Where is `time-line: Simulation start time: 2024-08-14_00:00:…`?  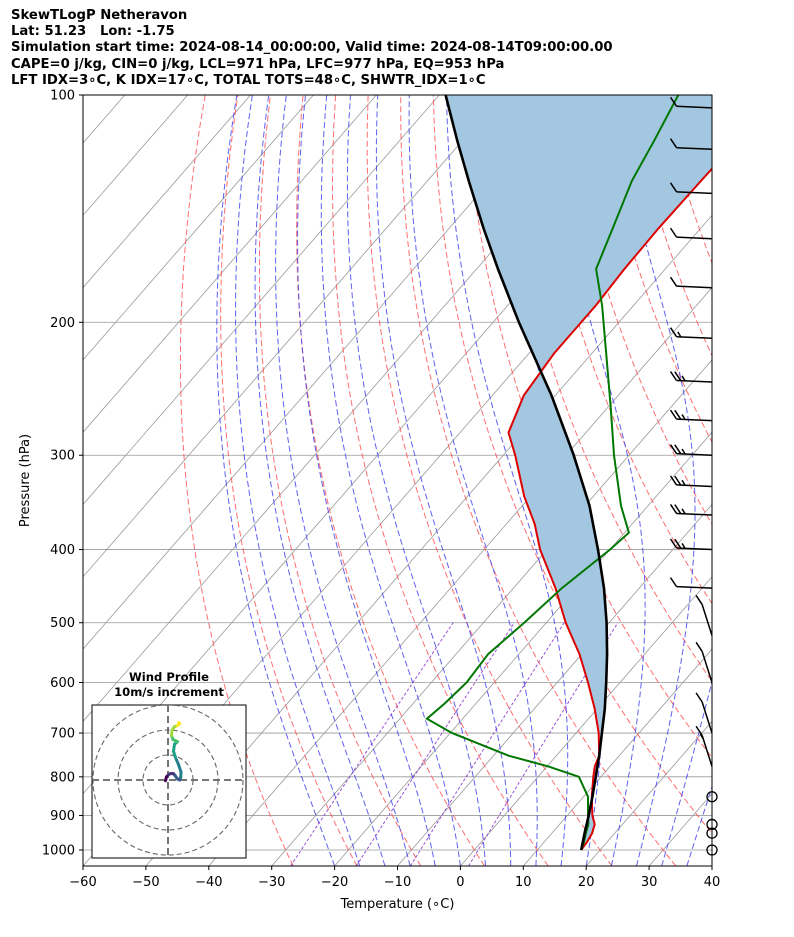 time-line: Simulation start time: 2024-08-14_00:00:… is located at coordinates (312, 48).